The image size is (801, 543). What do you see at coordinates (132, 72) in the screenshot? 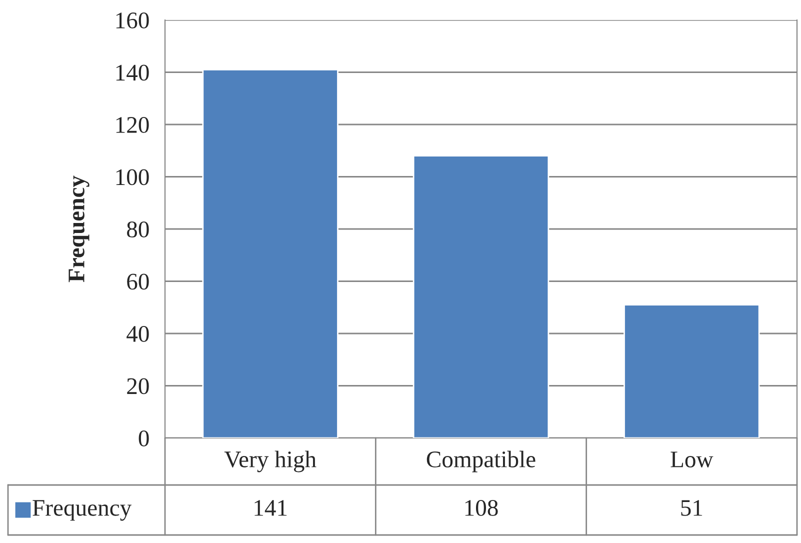
I see `y-tick-label: 140` at bounding box center [132, 72].